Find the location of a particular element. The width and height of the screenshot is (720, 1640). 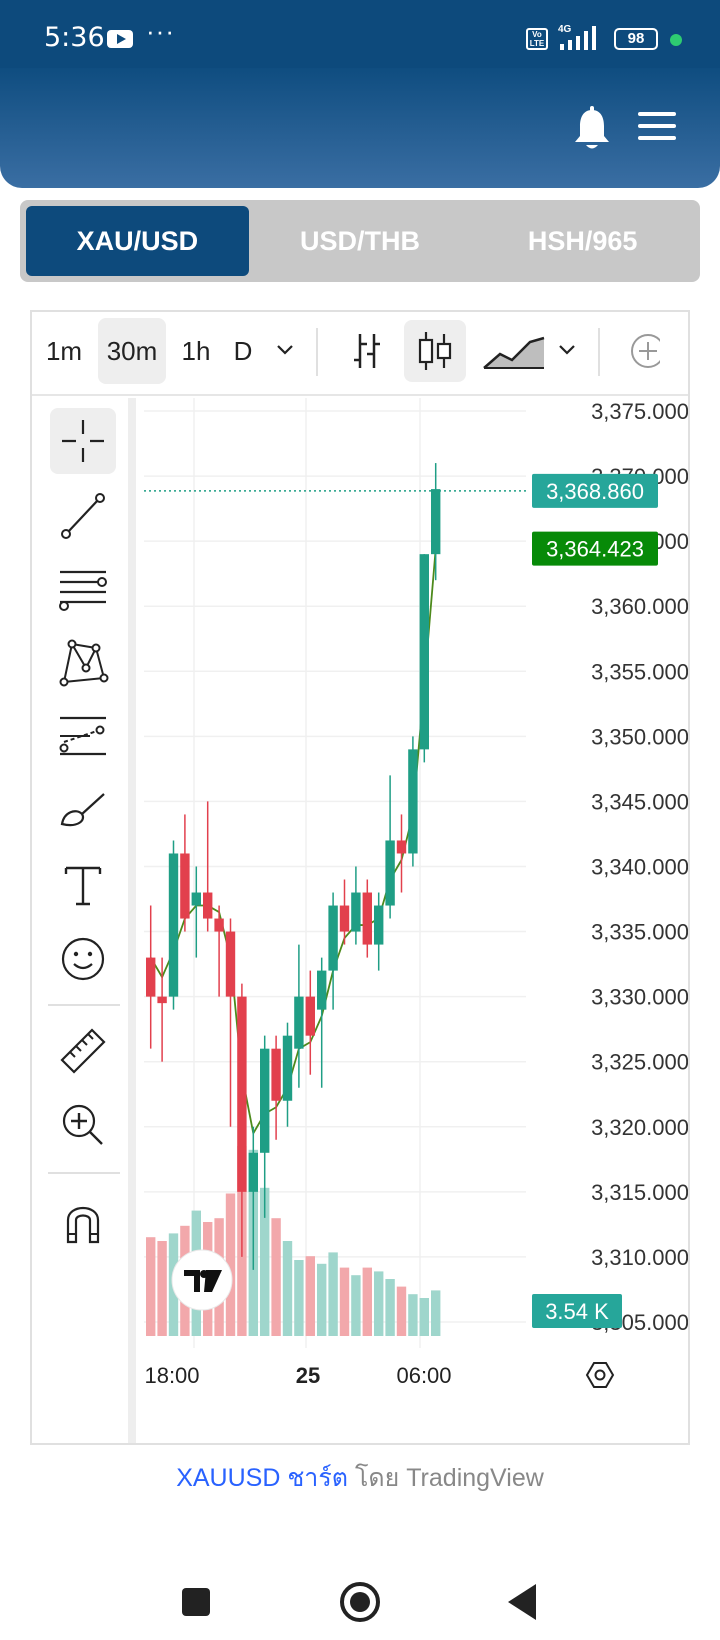

recents-button is located at coordinates (196, 1602).